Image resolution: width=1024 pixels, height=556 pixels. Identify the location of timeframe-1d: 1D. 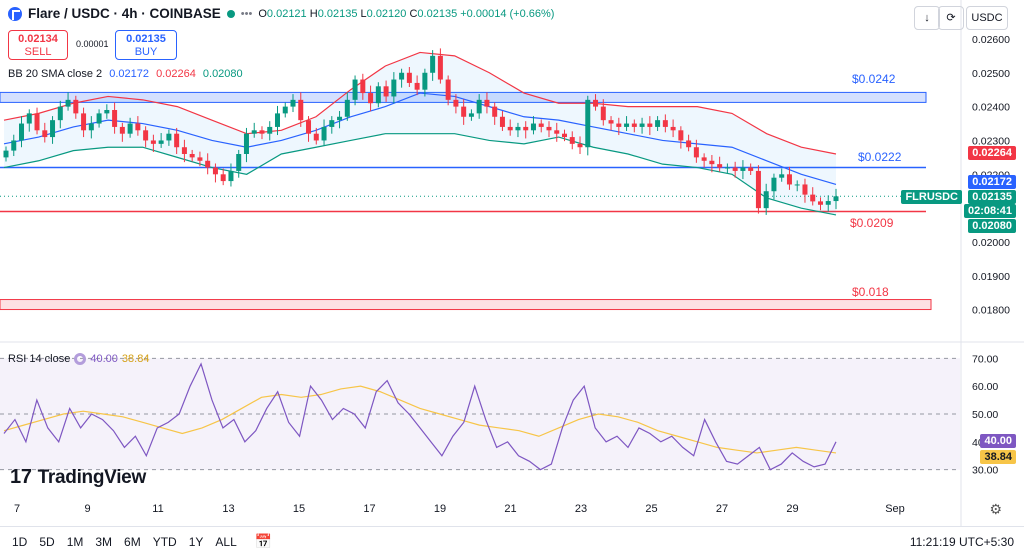
(20, 541).